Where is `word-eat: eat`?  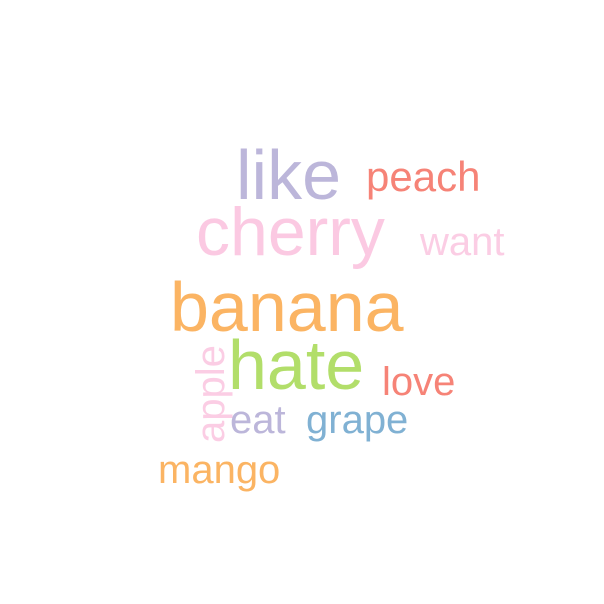
word-eat: eat is located at coordinates (258, 420).